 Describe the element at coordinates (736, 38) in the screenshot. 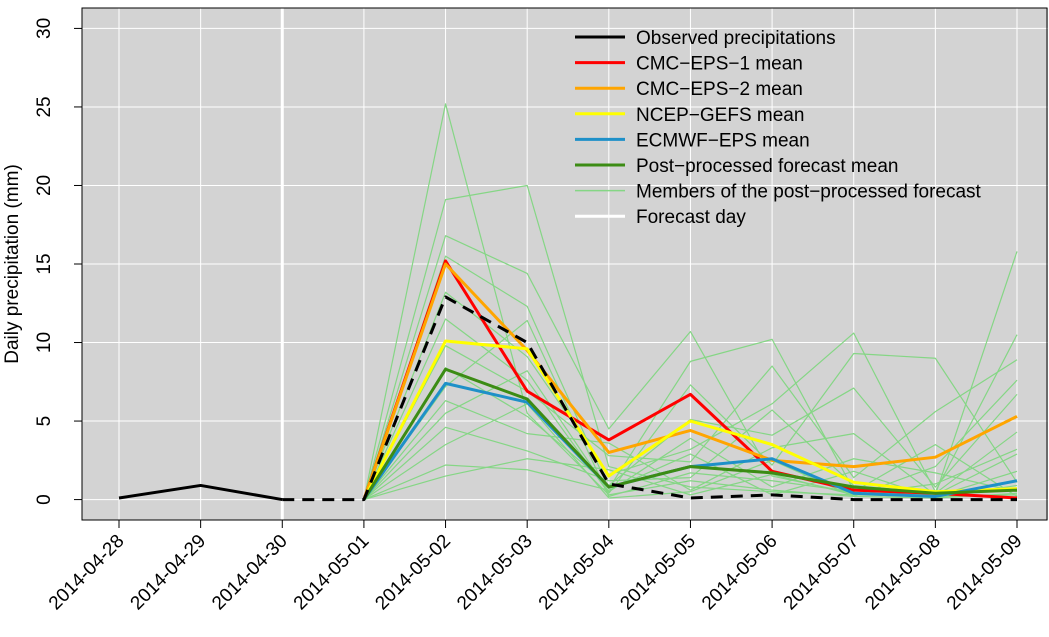

I see `legend-label: Observed precipitations` at that location.